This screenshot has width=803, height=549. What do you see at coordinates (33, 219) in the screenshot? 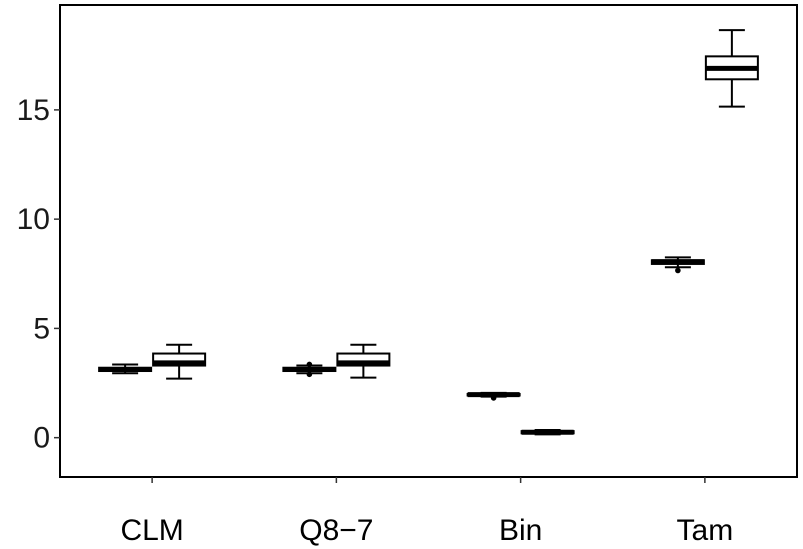
I see `y-tick-label: 10` at bounding box center [33, 219].